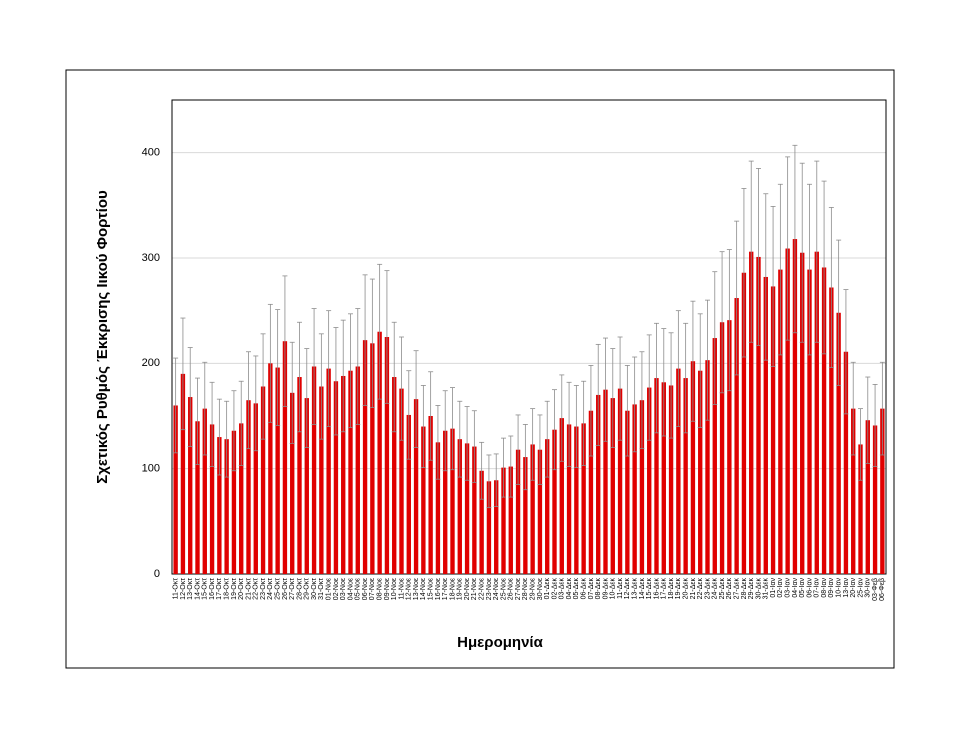 Image resolution: width=960 pixels, height=742 pixels. Describe the element at coordinates (438, 589) in the screenshot. I see `x-tick-label: 16-Νοε` at that location.